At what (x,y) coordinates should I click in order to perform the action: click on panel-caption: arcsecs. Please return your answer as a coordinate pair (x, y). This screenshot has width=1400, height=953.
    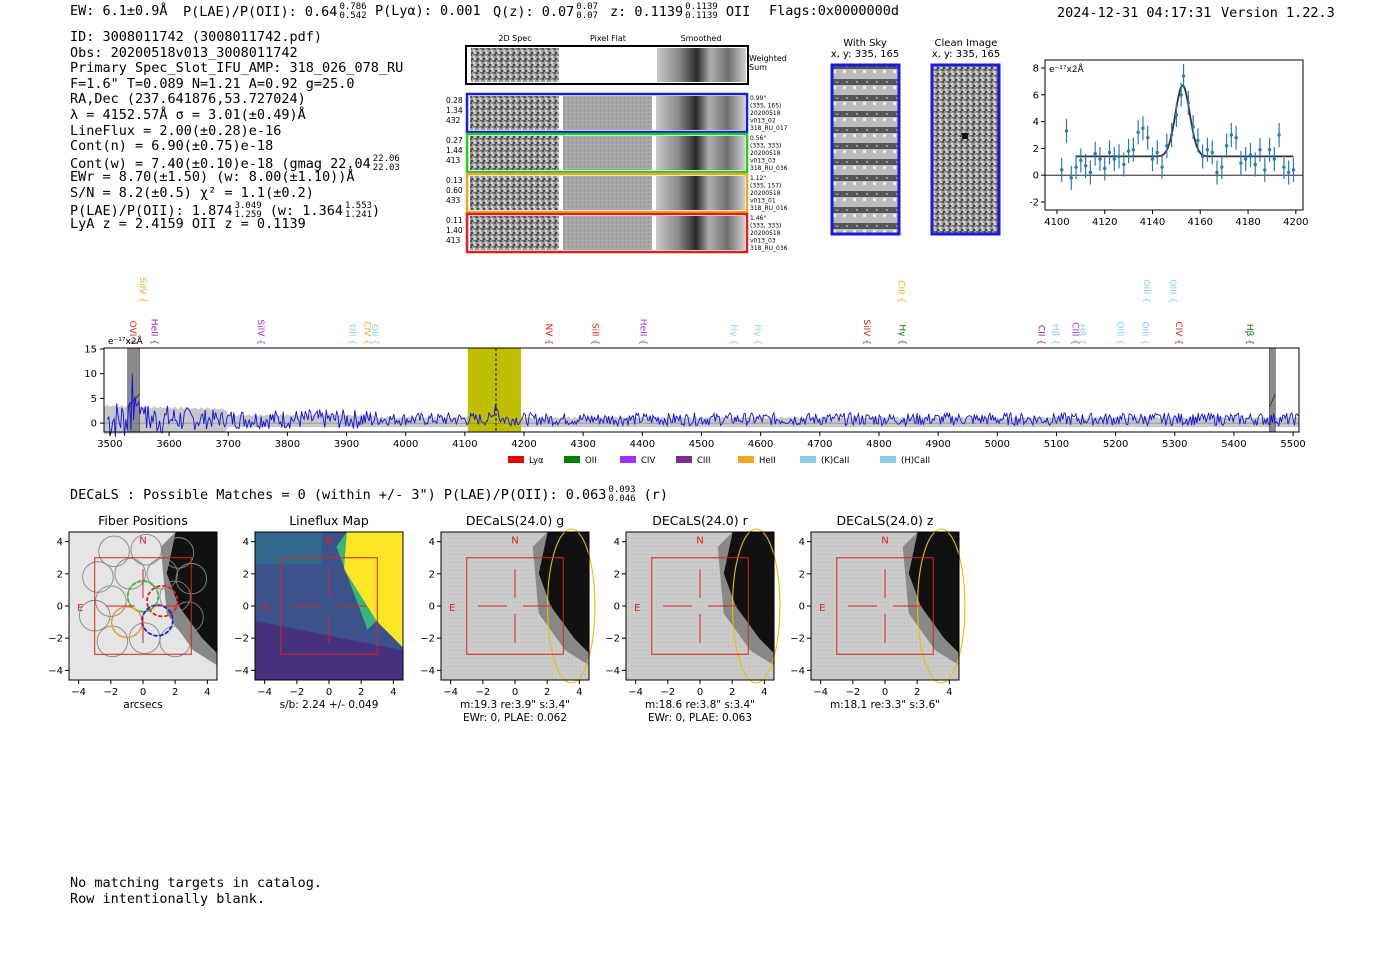
    Looking at the image, I should click on (142, 705).